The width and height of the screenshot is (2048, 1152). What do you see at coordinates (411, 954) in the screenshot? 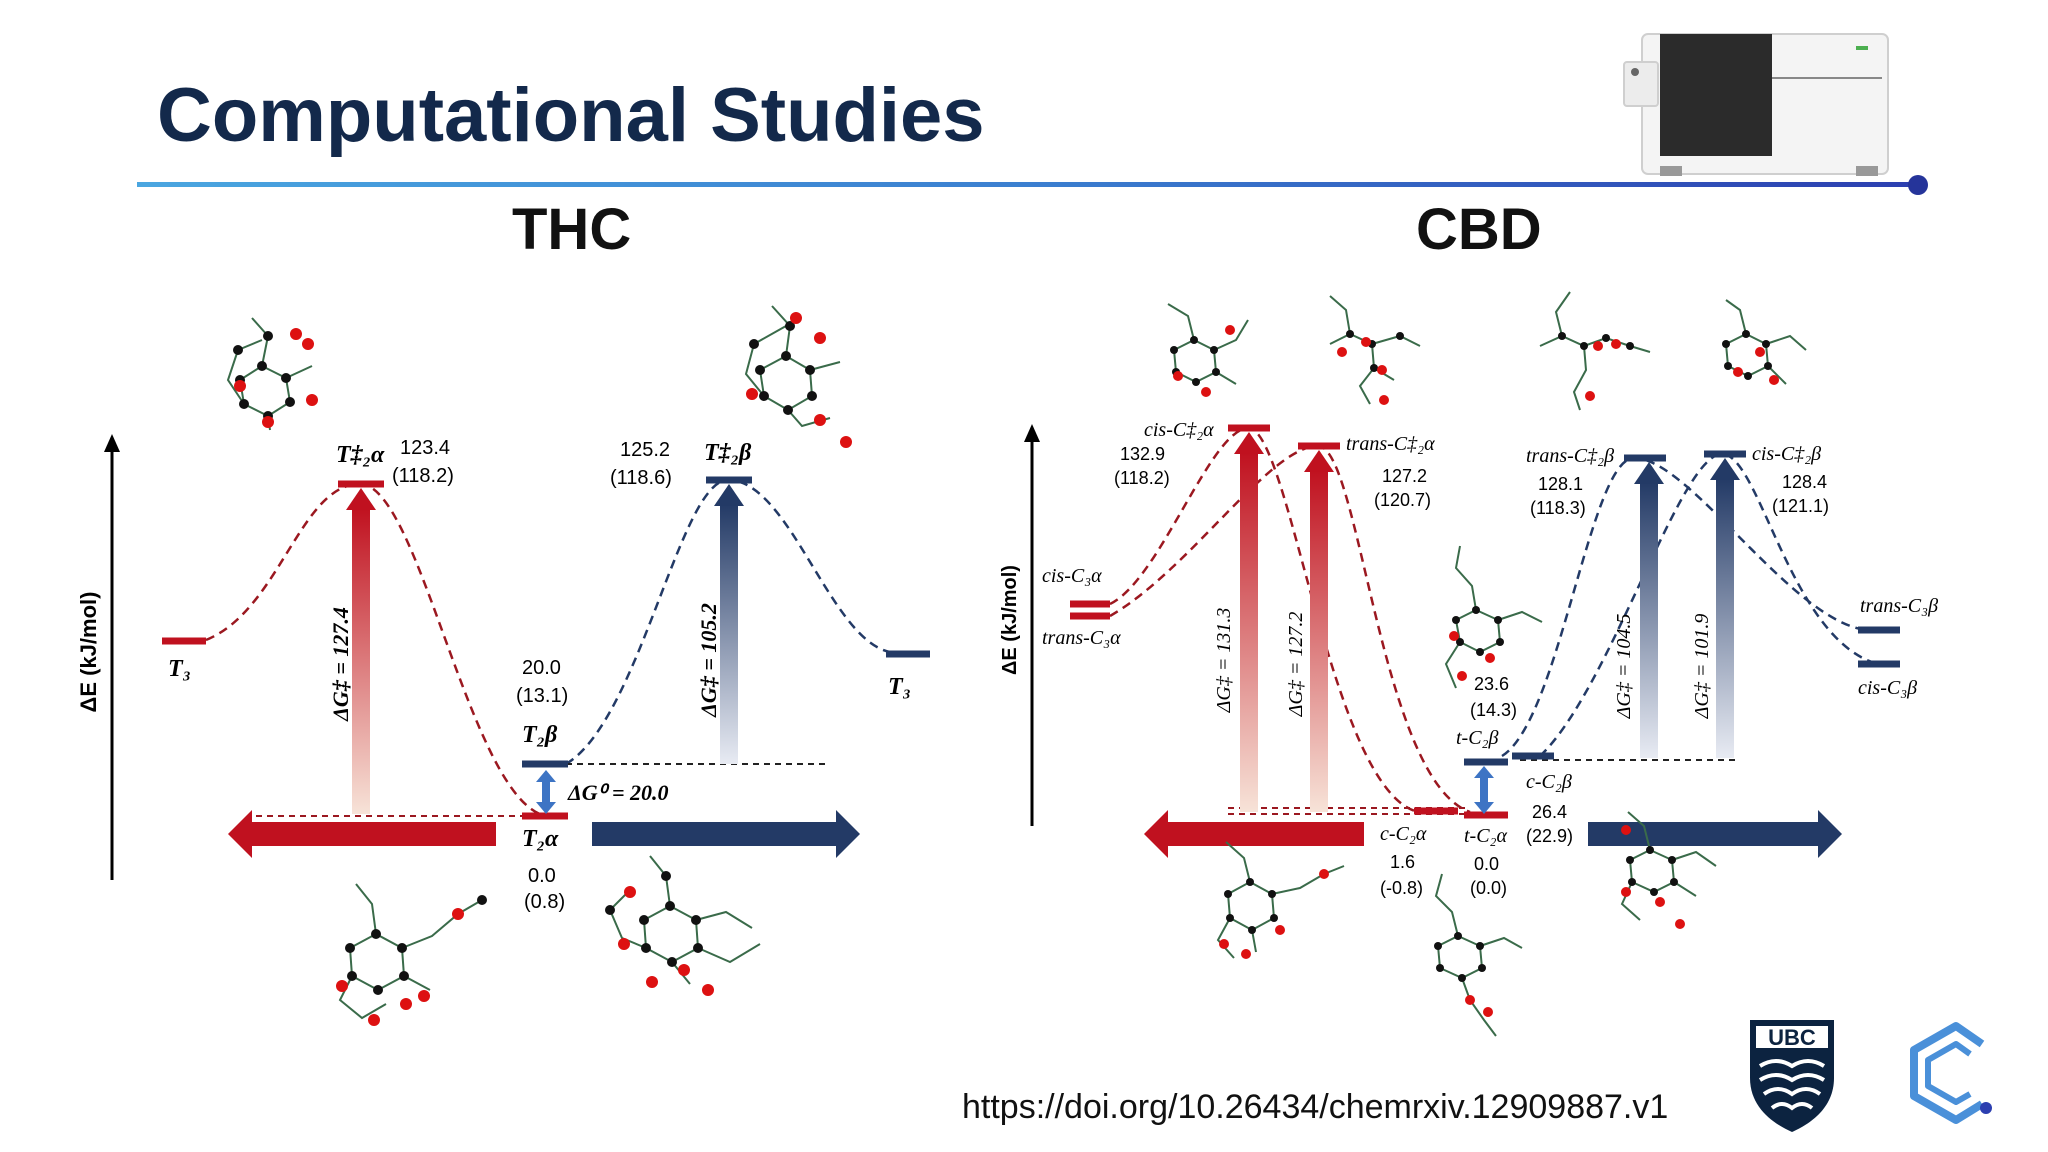
I see `thc-t2a-molecule` at bounding box center [411, 954].